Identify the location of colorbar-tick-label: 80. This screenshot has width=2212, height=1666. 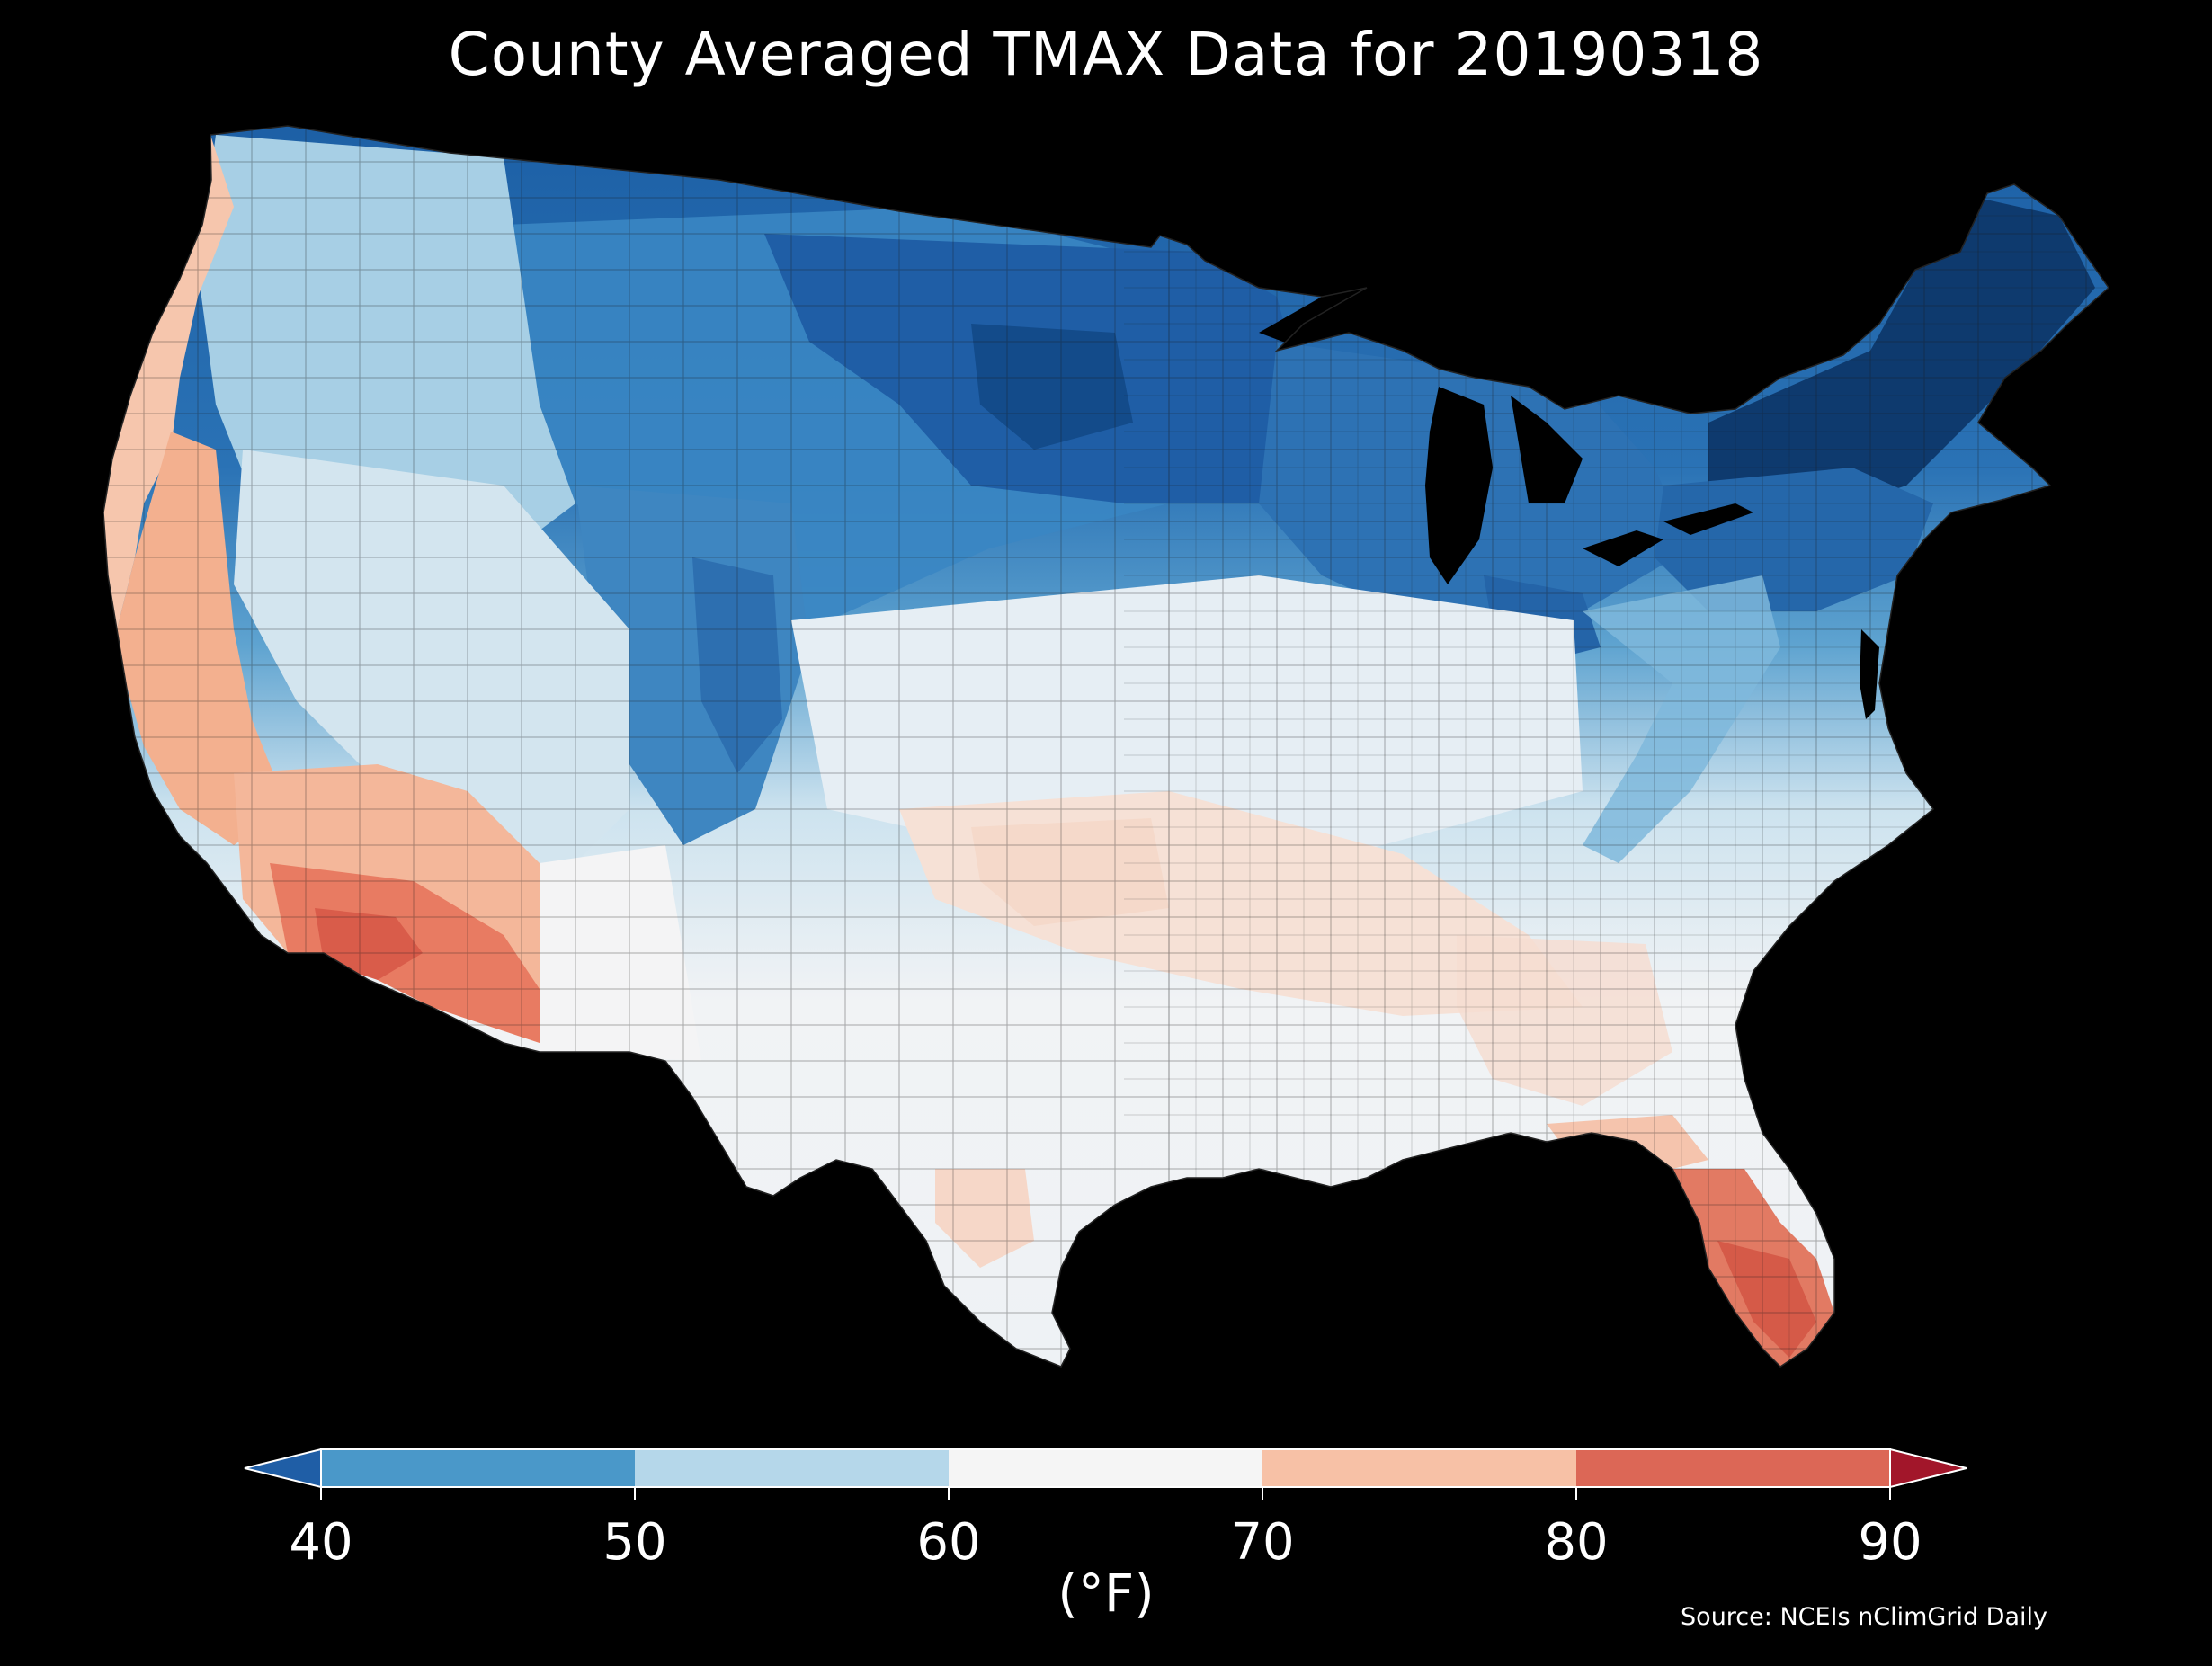
(1576, 1542).